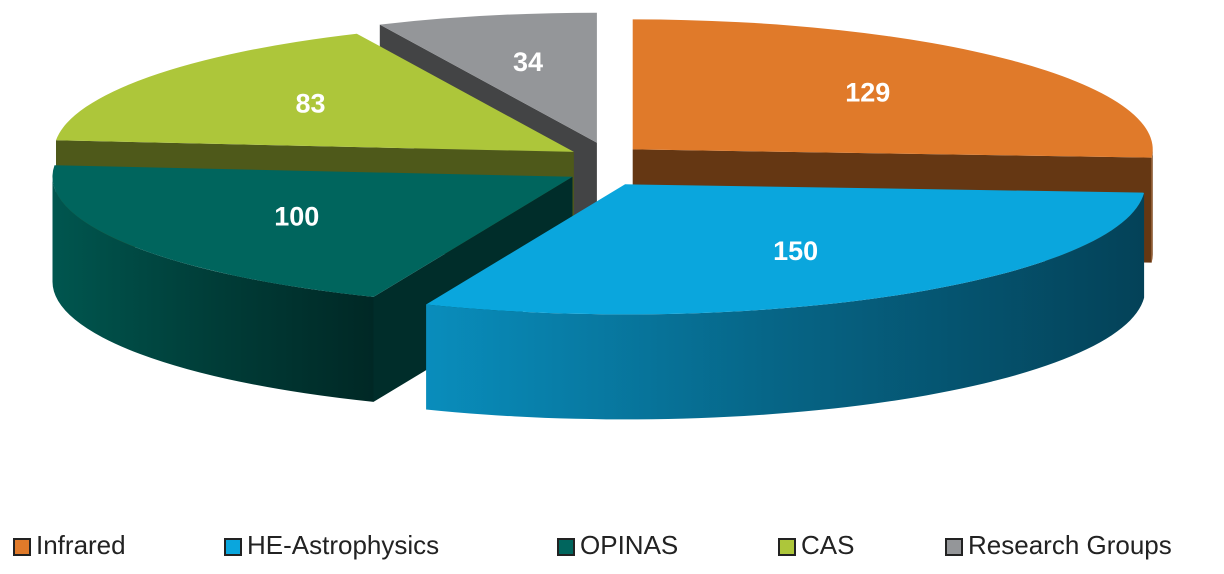  I want to click on legend-label: OPINAS, so click(629, 545).